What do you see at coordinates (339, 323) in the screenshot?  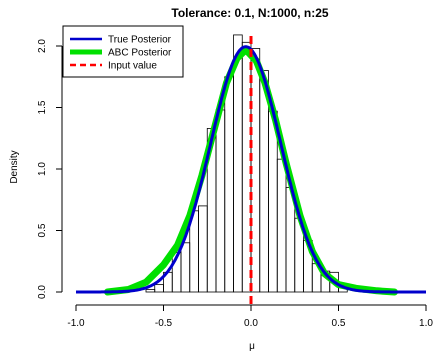 I see `x-tick-label: 0.5` at bounding box center [339, 323].